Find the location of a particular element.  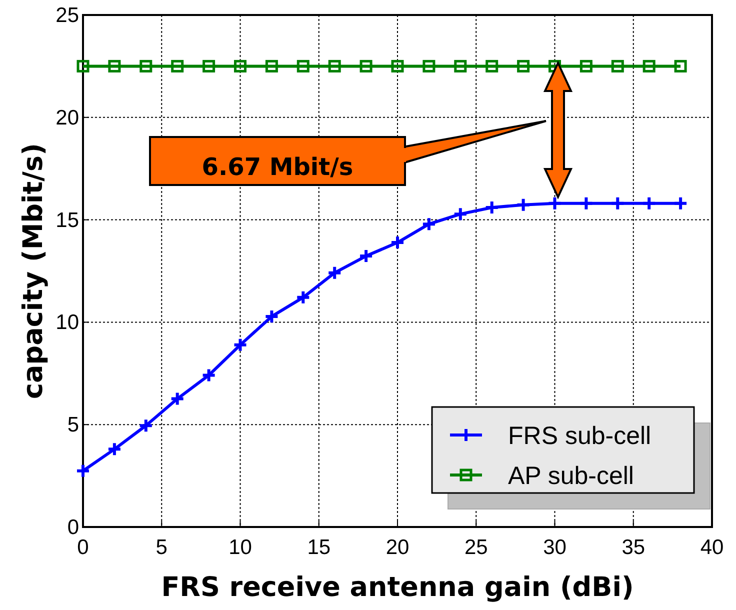

y-tick-label: 20 is located at coordinates (67, 118).